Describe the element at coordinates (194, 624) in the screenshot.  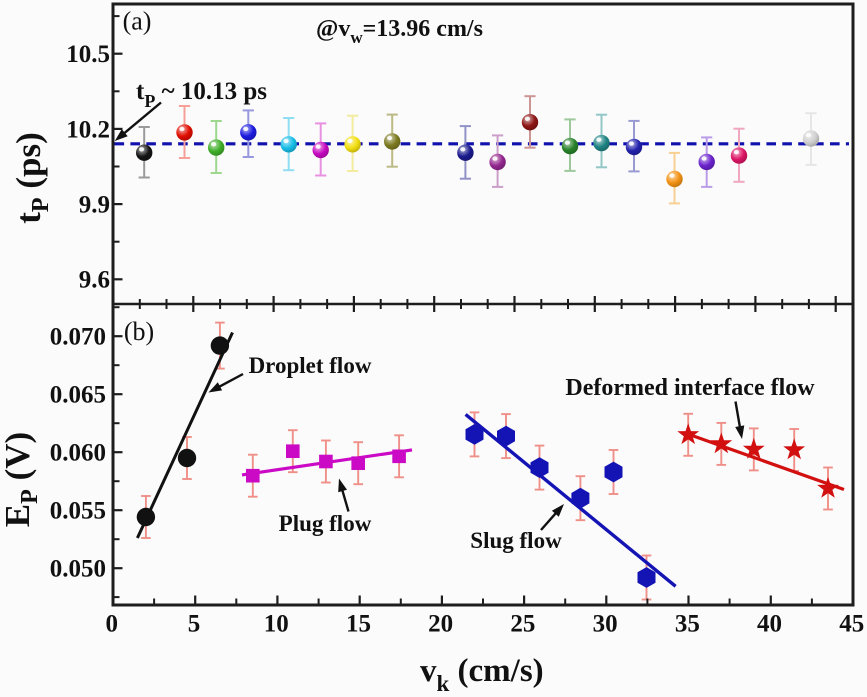
I see `svg-text: 5` at that location.